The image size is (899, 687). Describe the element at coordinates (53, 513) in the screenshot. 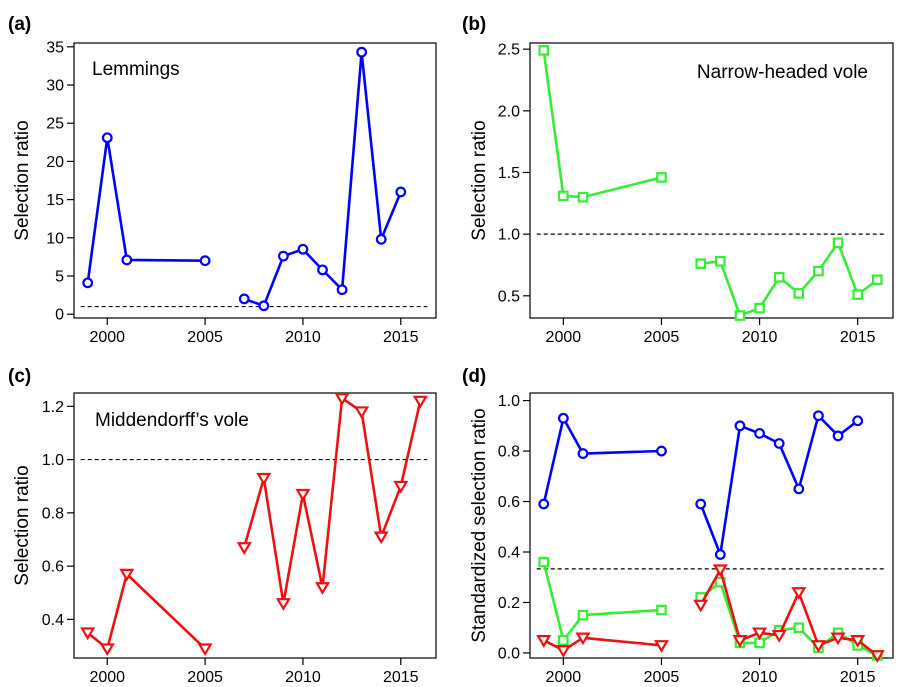

I see `y-tick-label: 0.8` at that location.